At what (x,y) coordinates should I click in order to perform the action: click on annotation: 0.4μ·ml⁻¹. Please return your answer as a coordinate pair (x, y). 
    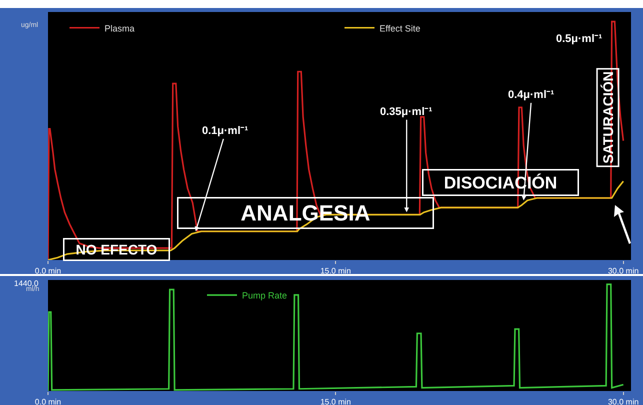
    Looking at the image, I should click on (531, 95).